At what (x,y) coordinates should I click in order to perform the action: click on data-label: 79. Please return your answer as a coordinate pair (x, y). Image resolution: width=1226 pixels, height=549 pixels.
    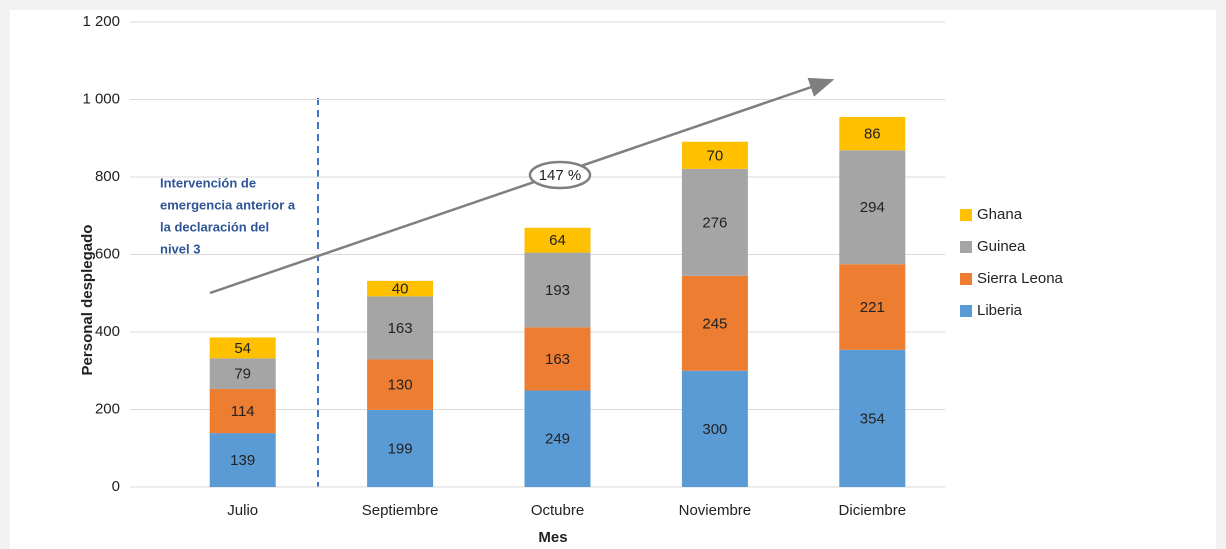
    Looking at the image, I should click on (242, 374).